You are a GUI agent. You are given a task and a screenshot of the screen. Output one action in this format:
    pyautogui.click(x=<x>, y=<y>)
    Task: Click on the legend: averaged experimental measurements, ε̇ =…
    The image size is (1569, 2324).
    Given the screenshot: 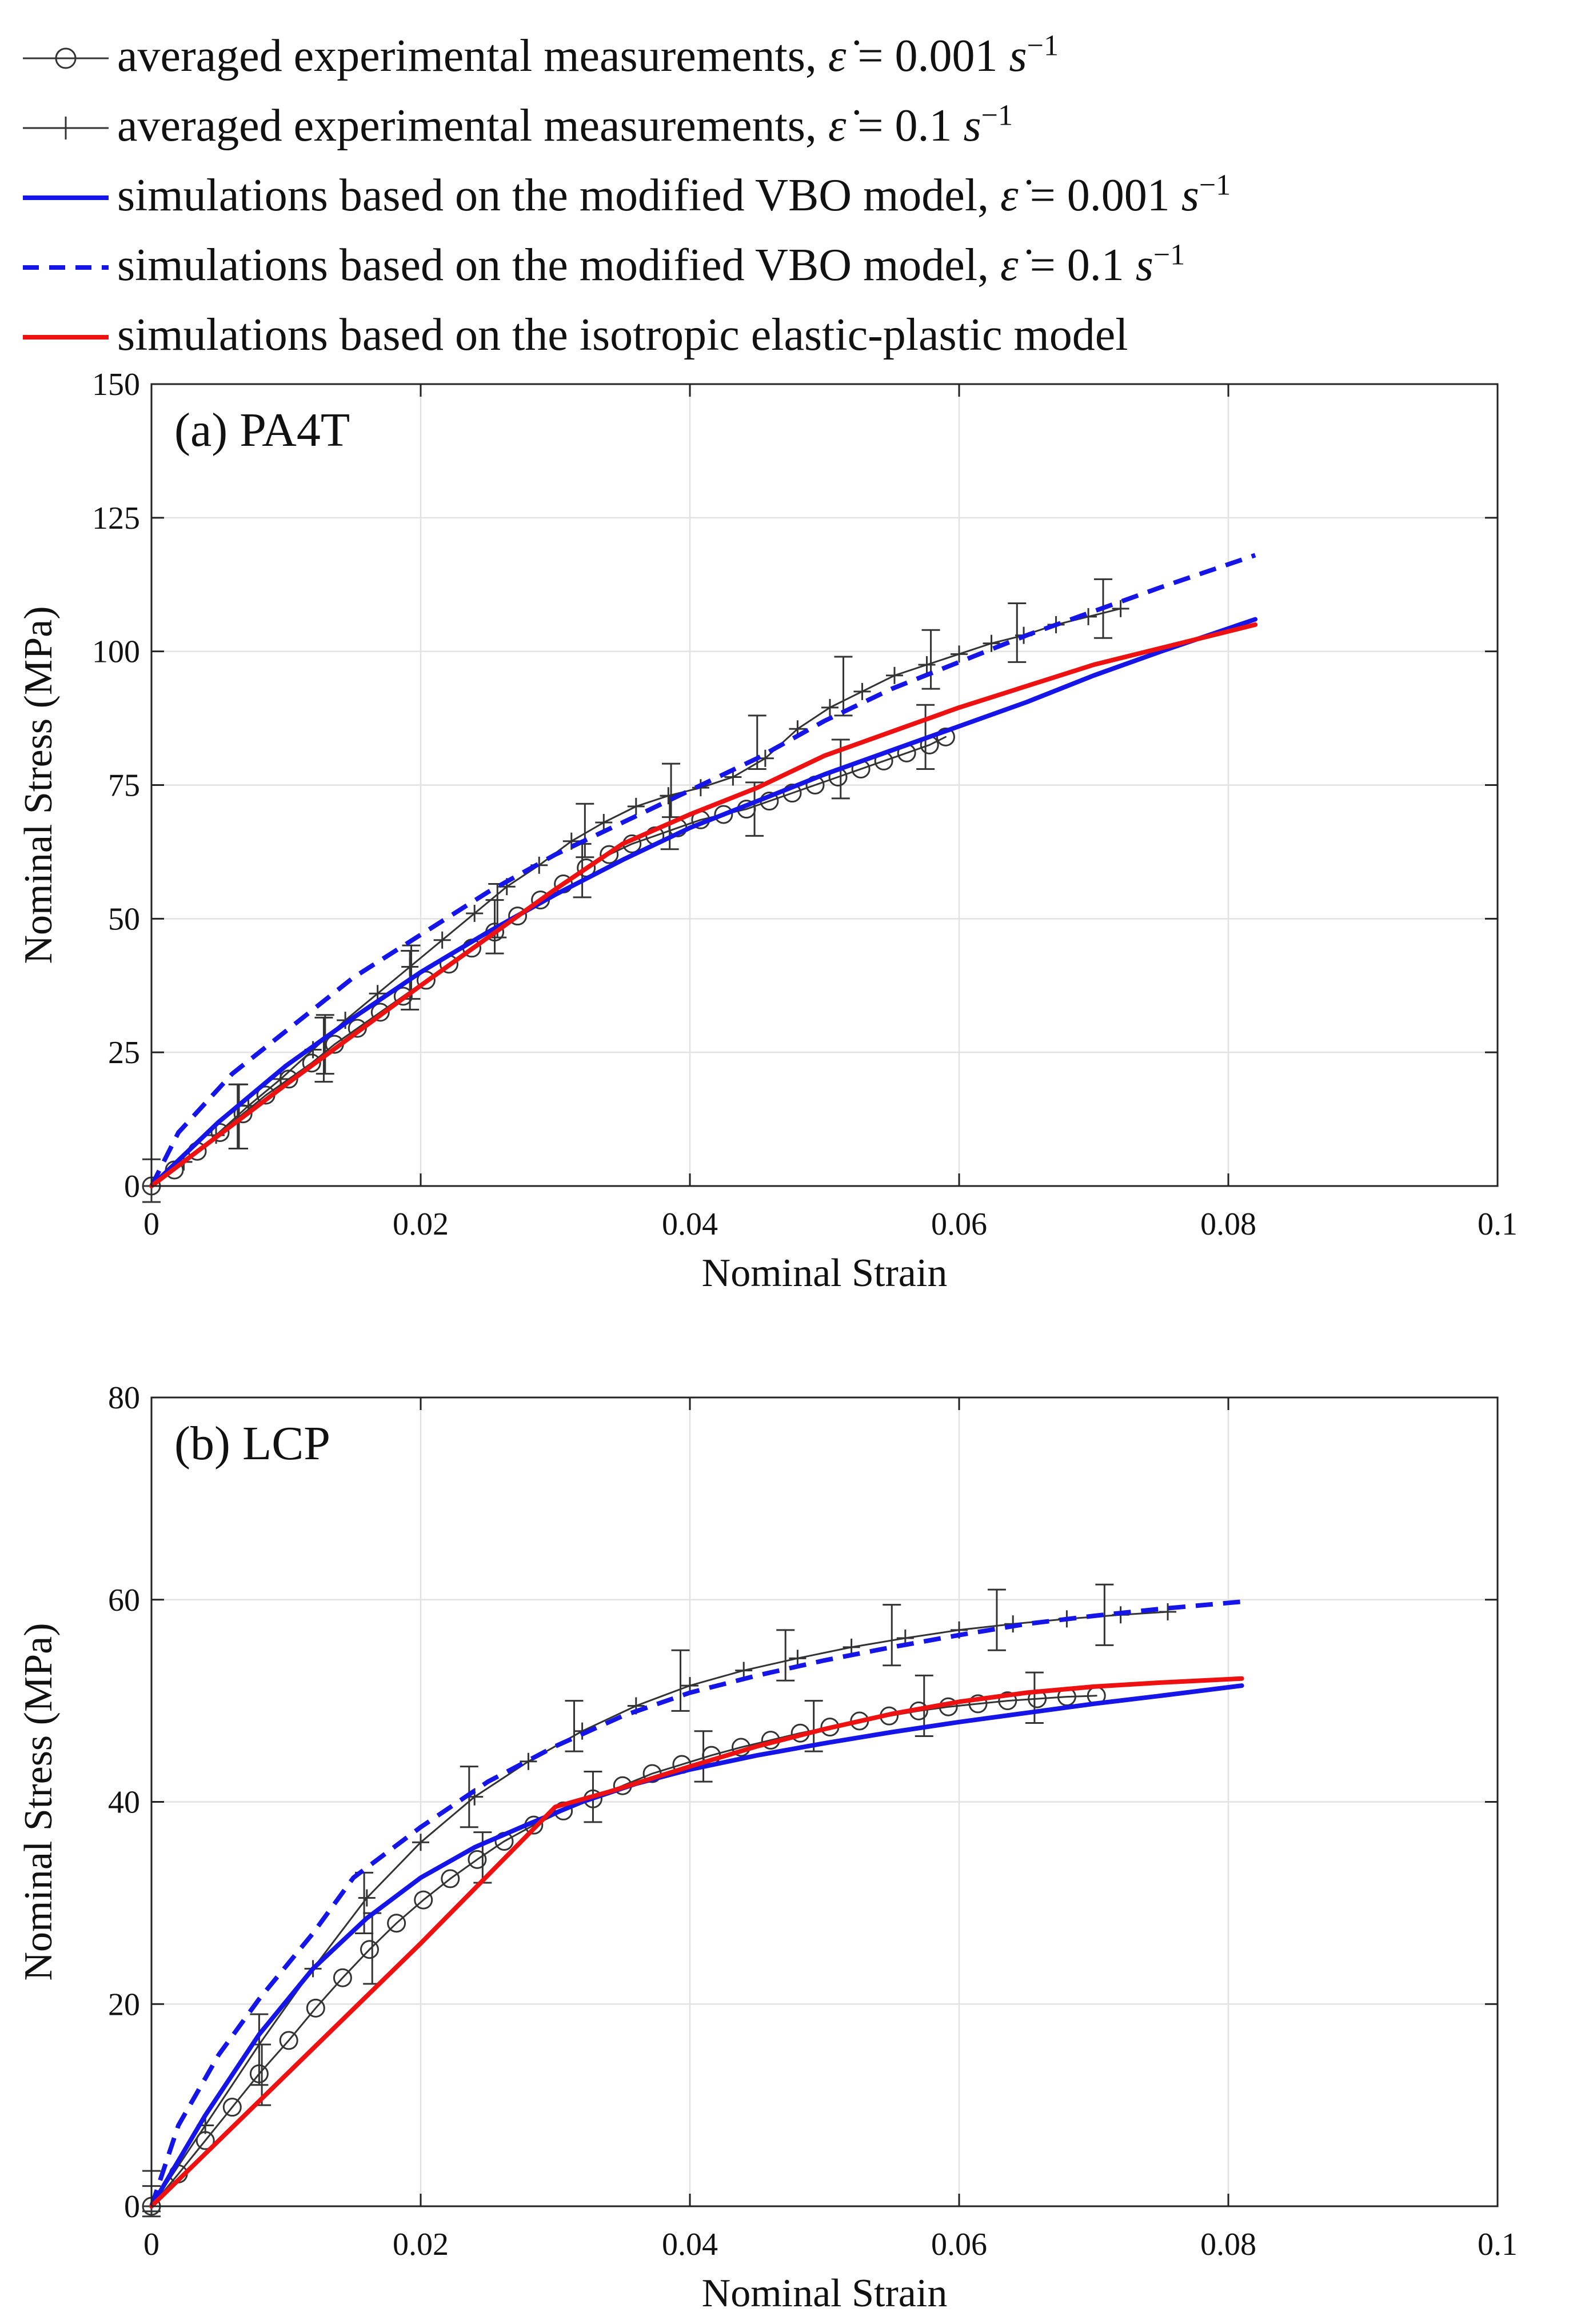 What is the action you would take?
    pyautogui.click(x=788, y=197)
    